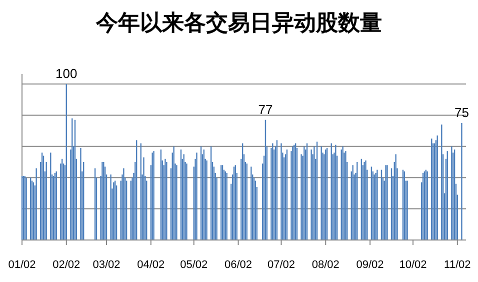 The image size is (478, 282). I want to click on x-tick-label: 08/02, so click(326, 265).